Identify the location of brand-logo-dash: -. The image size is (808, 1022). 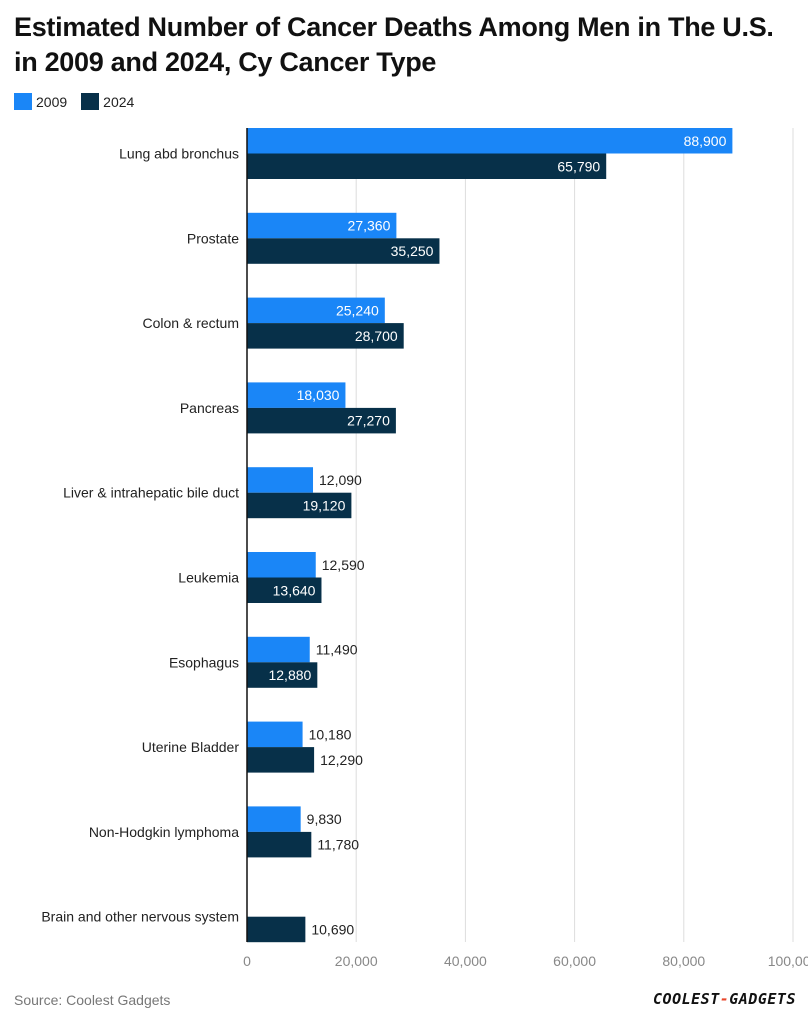
(724, 999).